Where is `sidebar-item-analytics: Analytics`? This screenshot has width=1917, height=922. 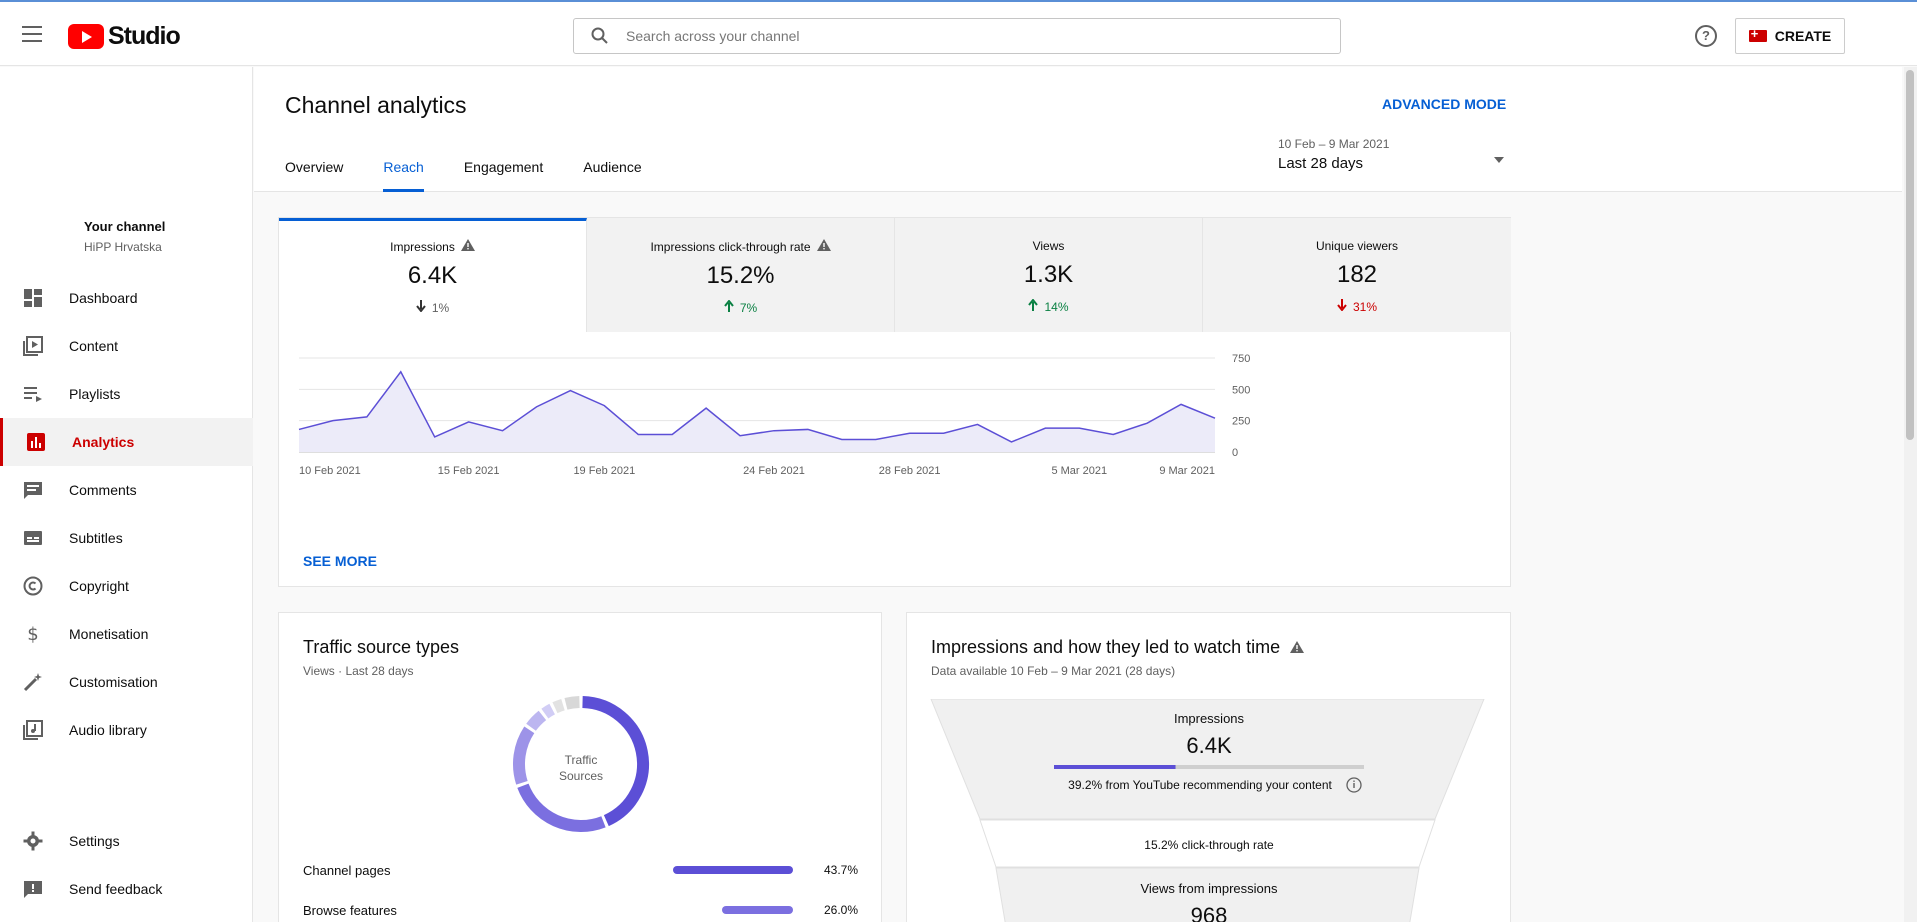 sidebar-item-analytics: Analytics is located at coordinates (126, 442).